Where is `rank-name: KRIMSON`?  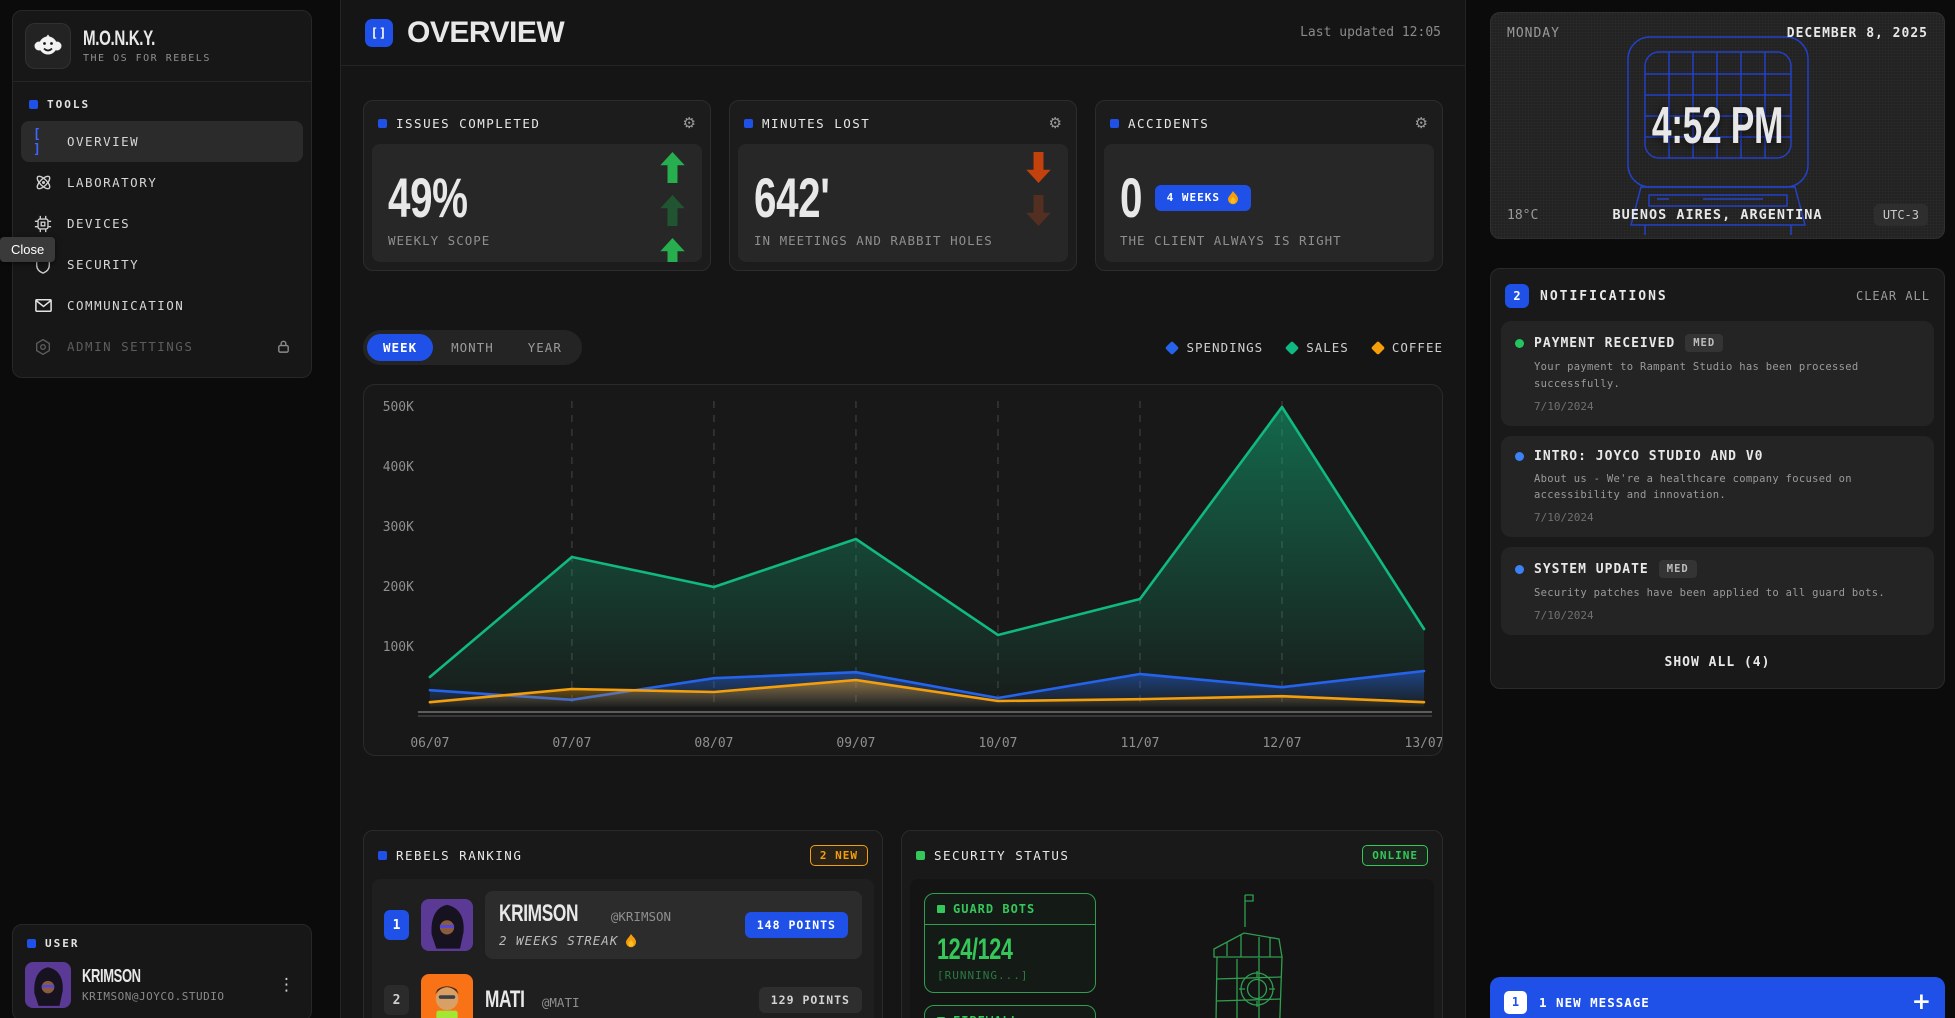 rank-name: KRIMSON is located at coordinates (539, 913).